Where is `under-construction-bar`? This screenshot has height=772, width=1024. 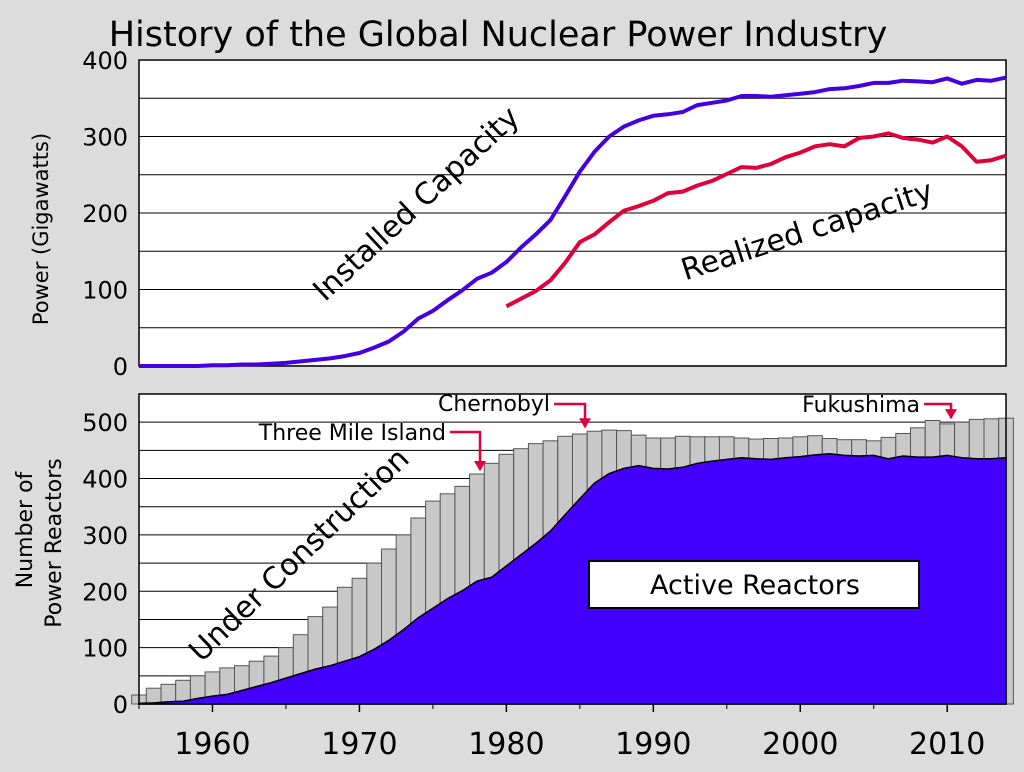 under-construction-bar is located at coordinates (153, 696).